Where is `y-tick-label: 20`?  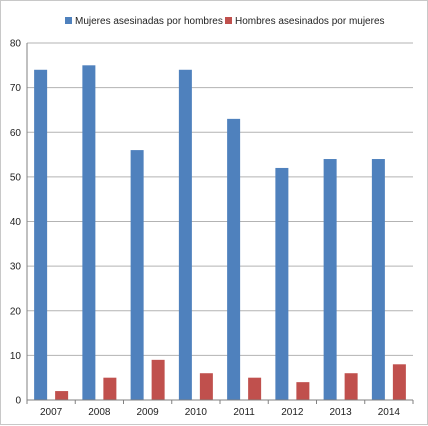 y-tick-label: 20 is located at coordinates (16, 311).